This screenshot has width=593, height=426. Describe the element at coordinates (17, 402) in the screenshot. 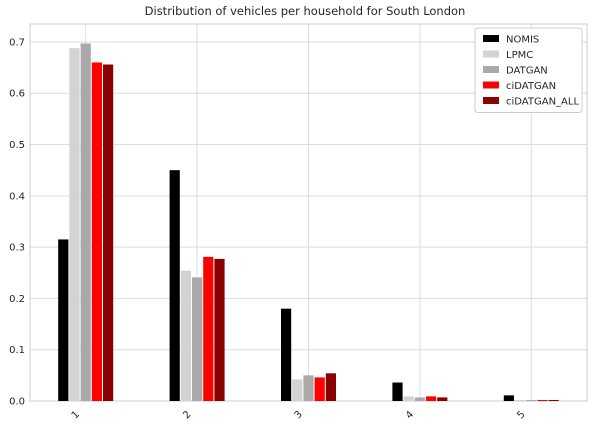

I see `y-tick-label: 0.0` at that location.